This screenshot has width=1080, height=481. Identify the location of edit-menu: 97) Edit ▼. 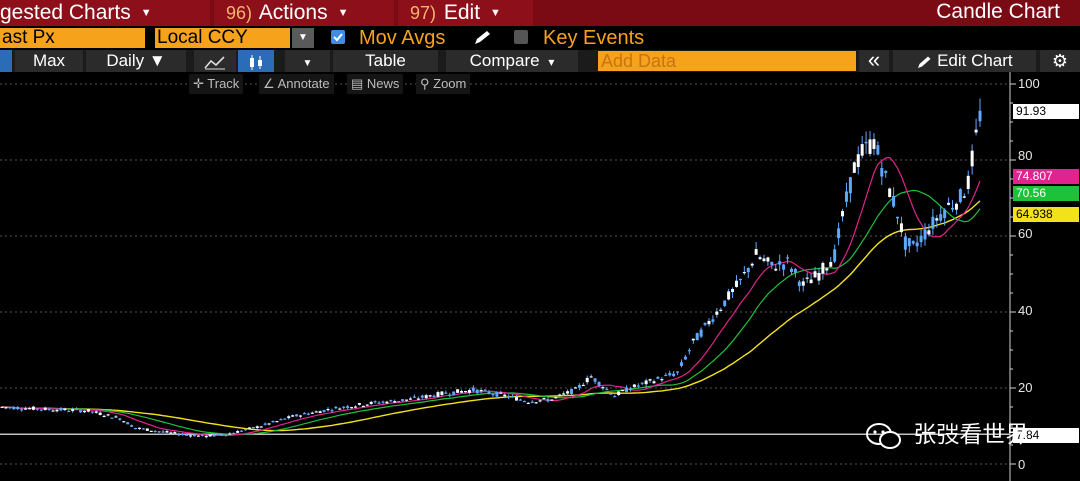
(465, 13).